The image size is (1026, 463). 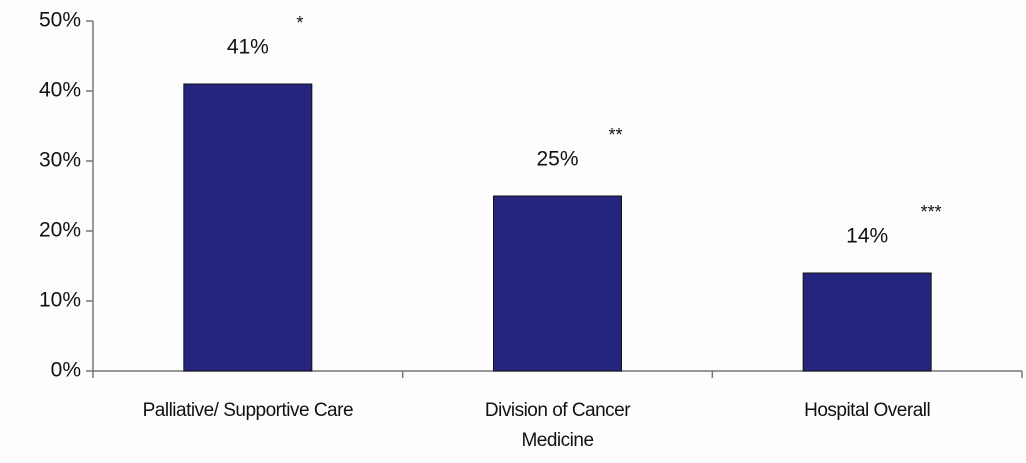 I want to click on value-label: 25%, so click(x=557, y=159).